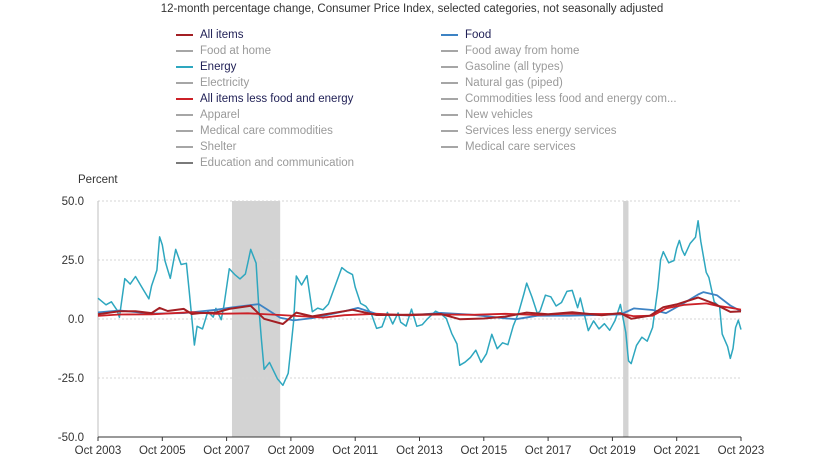  I want to click on legend-label: Shelter, so click(218, 147).